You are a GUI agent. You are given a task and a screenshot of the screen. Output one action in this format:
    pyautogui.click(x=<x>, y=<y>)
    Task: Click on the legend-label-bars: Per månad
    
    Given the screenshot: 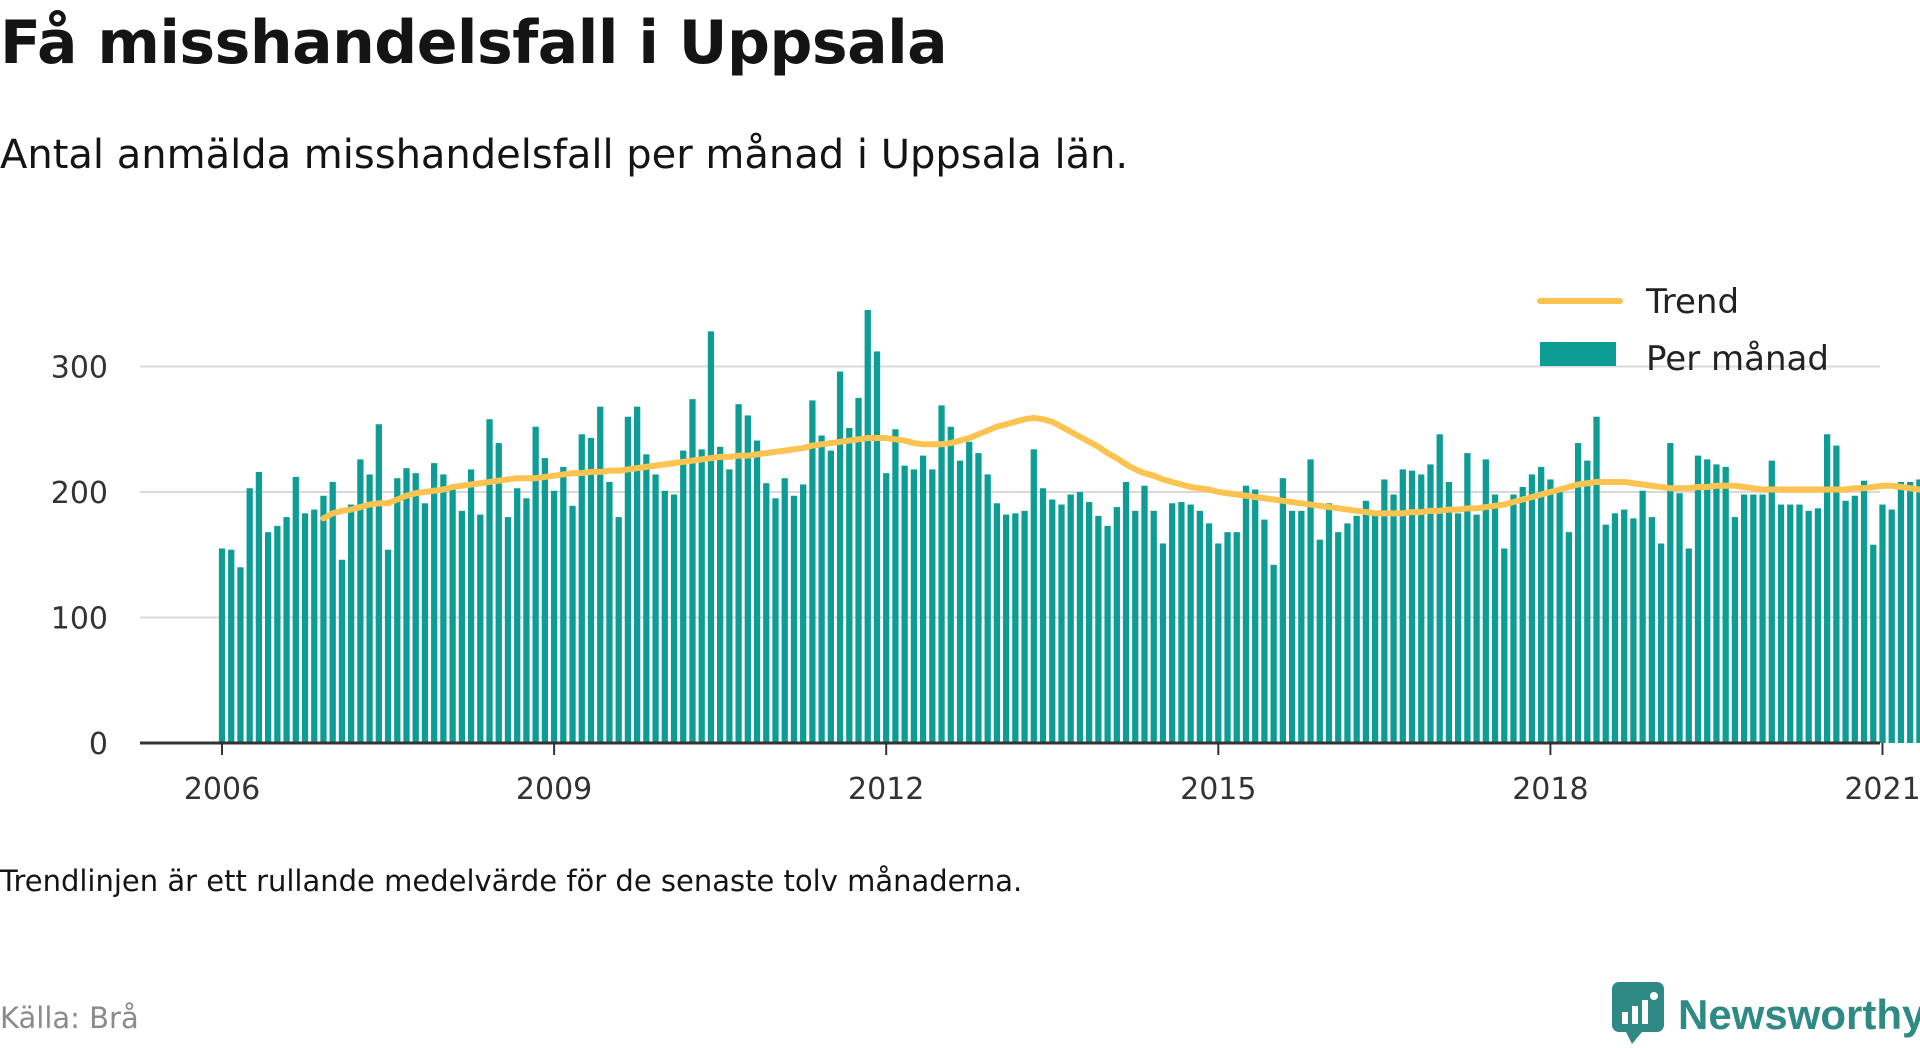 What is the action you would take?
    pyautogui.click(x=1737, y=359)
    